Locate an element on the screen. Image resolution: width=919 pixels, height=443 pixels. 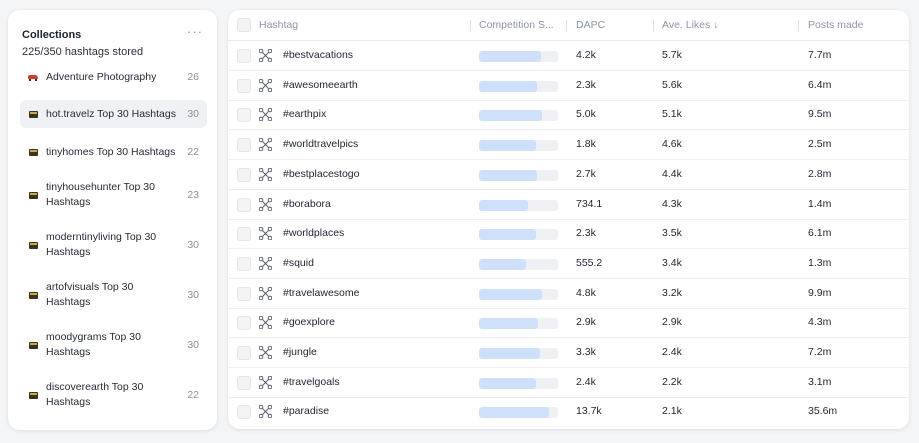
hashtag-cell: #earthpix is located at coordinates (305, 114).